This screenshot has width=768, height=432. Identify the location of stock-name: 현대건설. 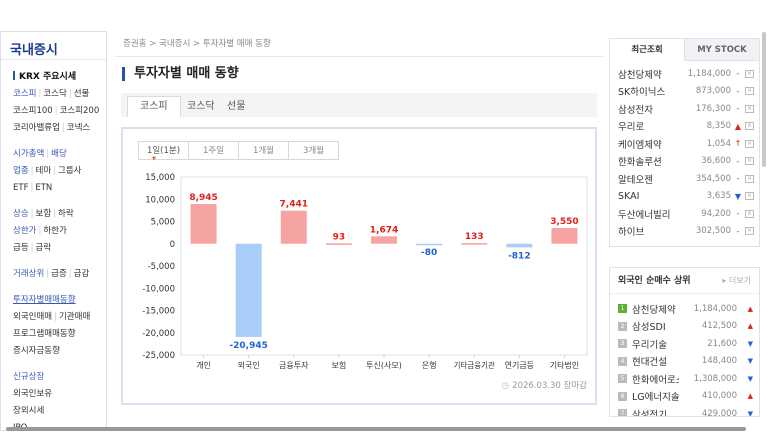
(649, 363).